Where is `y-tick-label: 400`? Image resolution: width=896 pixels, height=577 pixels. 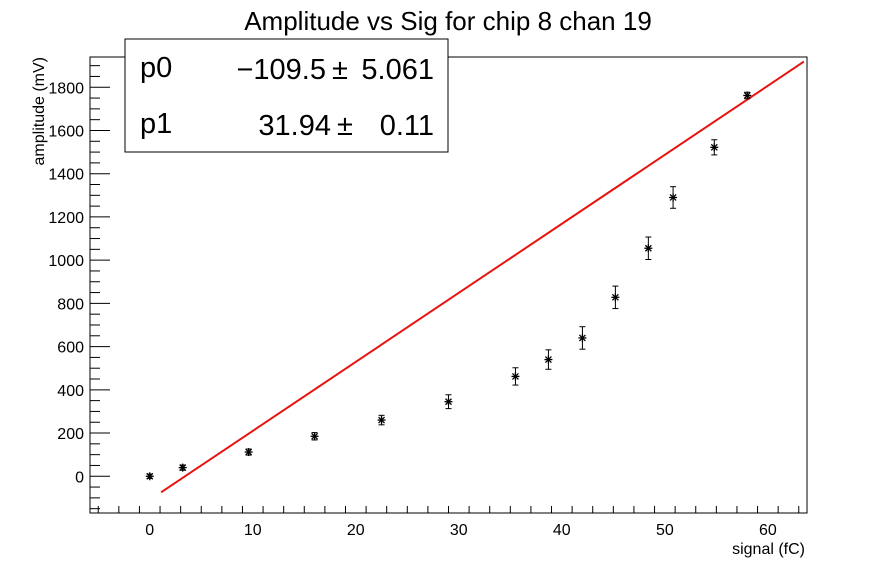 y-tick-label: 400 is located at coordinates (70, 391).